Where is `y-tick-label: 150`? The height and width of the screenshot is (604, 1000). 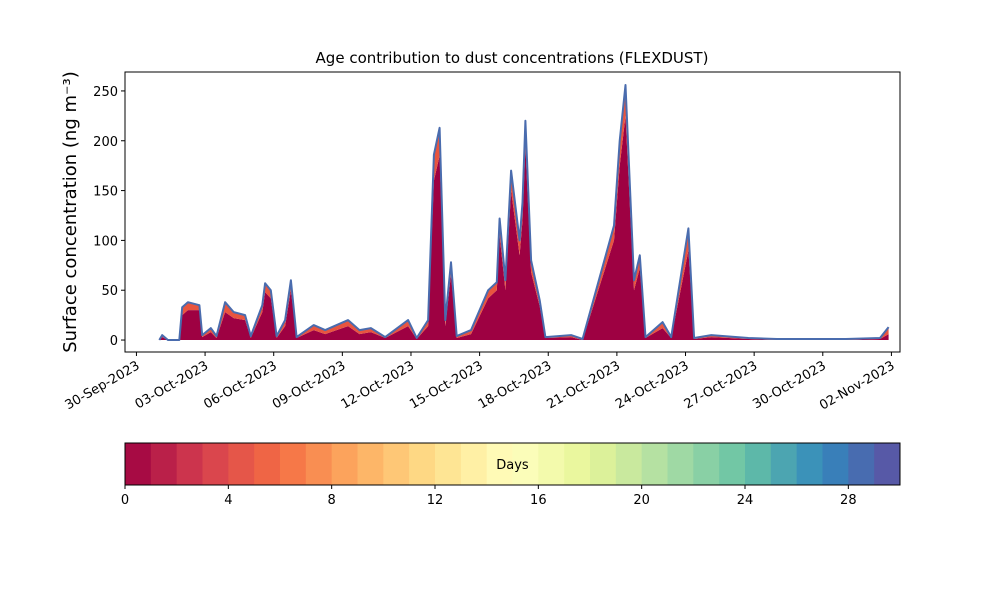 y-tick-label: 150 is located at coordinates (105, 192).